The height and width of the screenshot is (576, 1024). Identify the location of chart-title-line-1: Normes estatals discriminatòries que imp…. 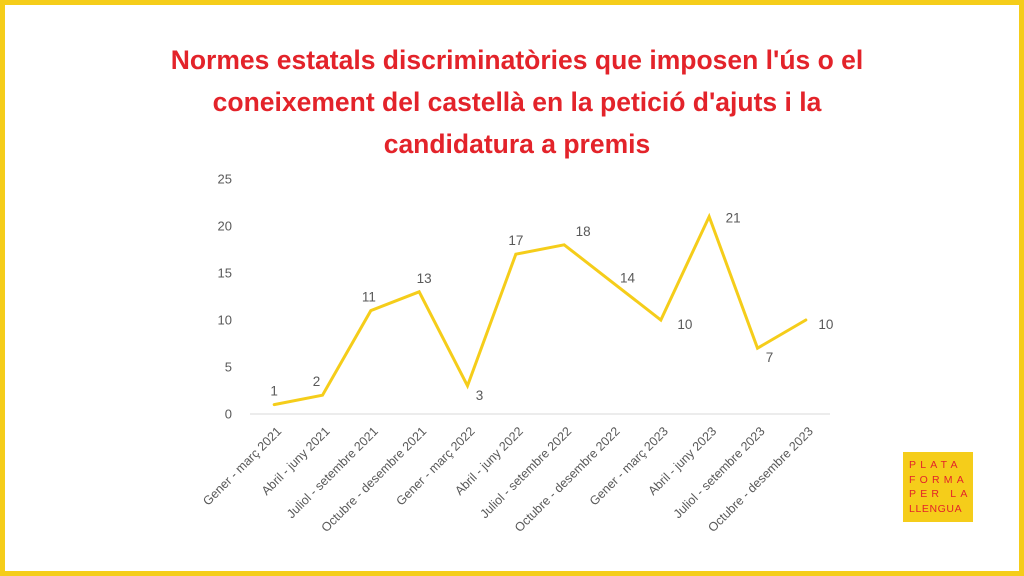
(517, 60).